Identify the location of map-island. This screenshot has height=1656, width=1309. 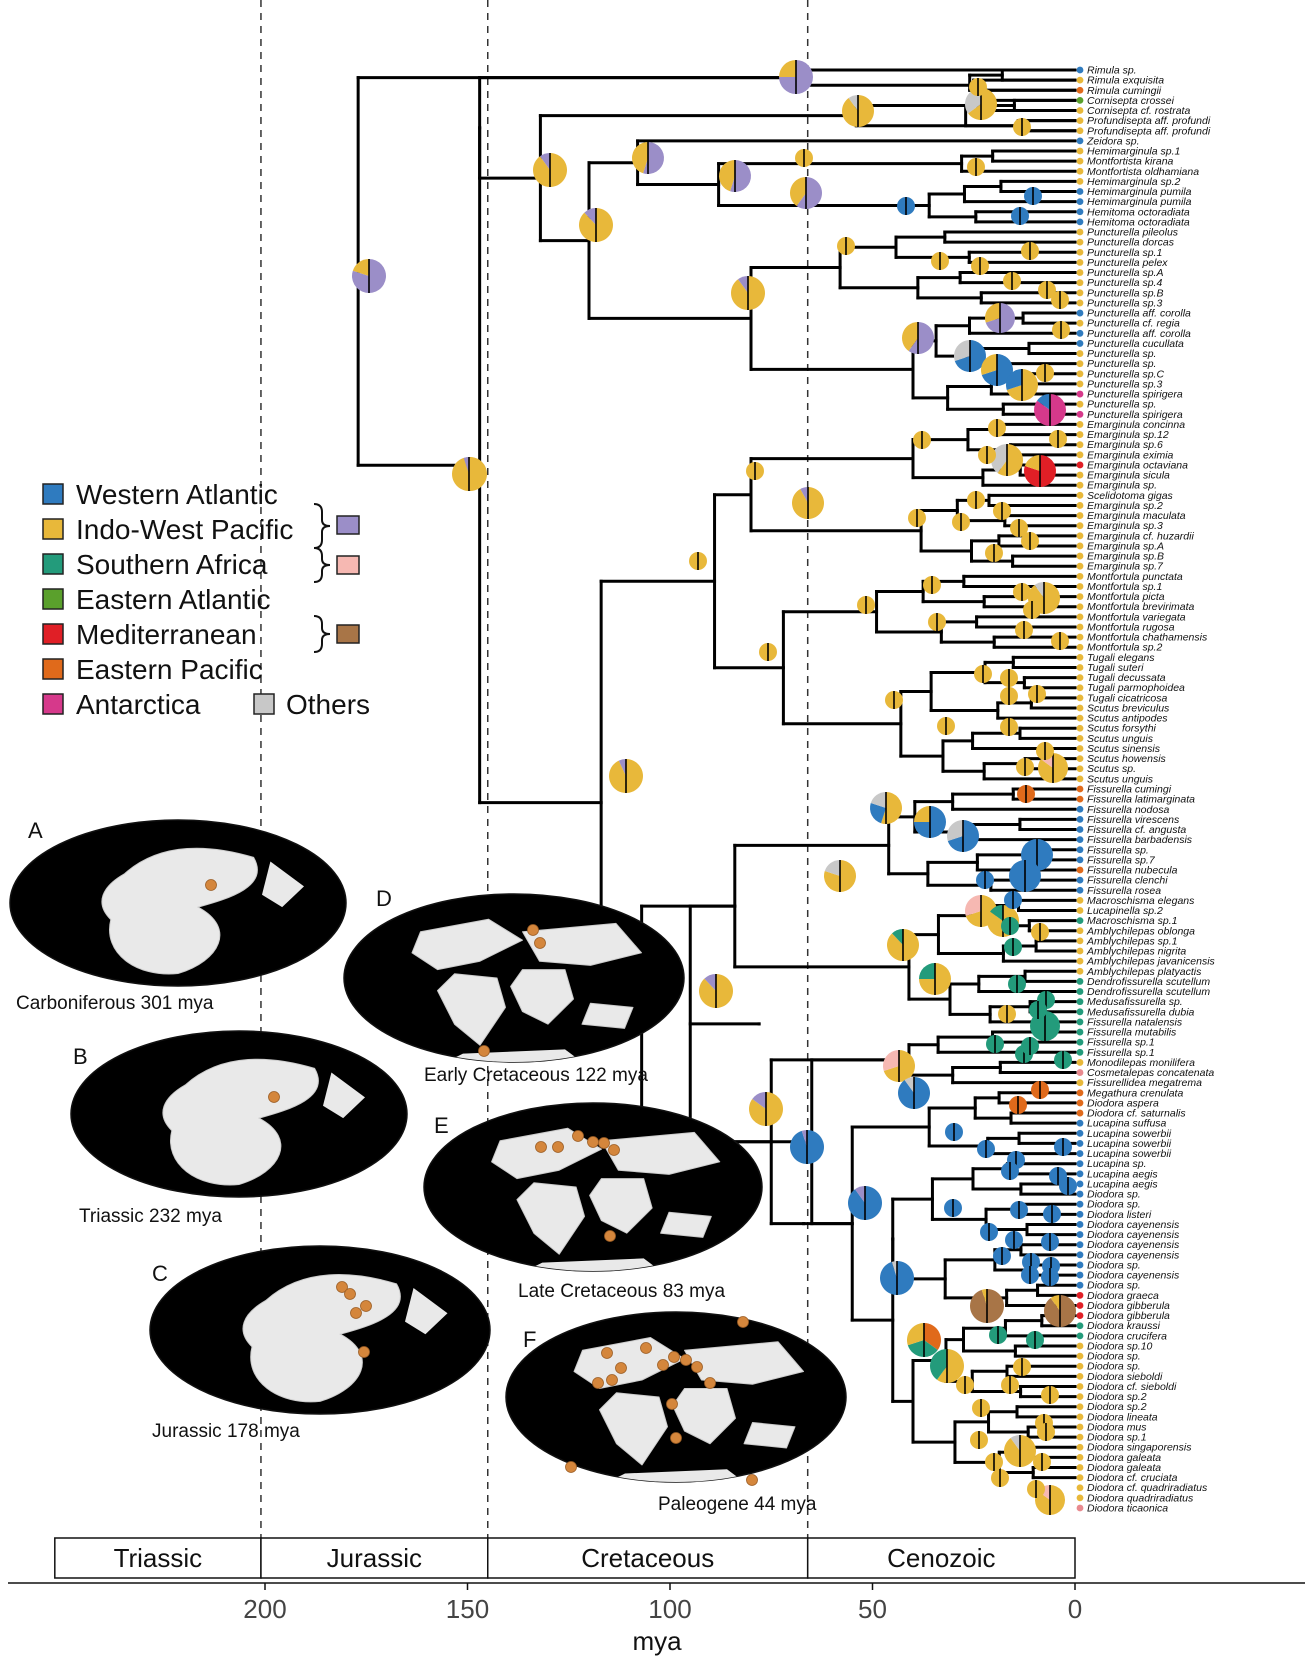
(344, 1095).